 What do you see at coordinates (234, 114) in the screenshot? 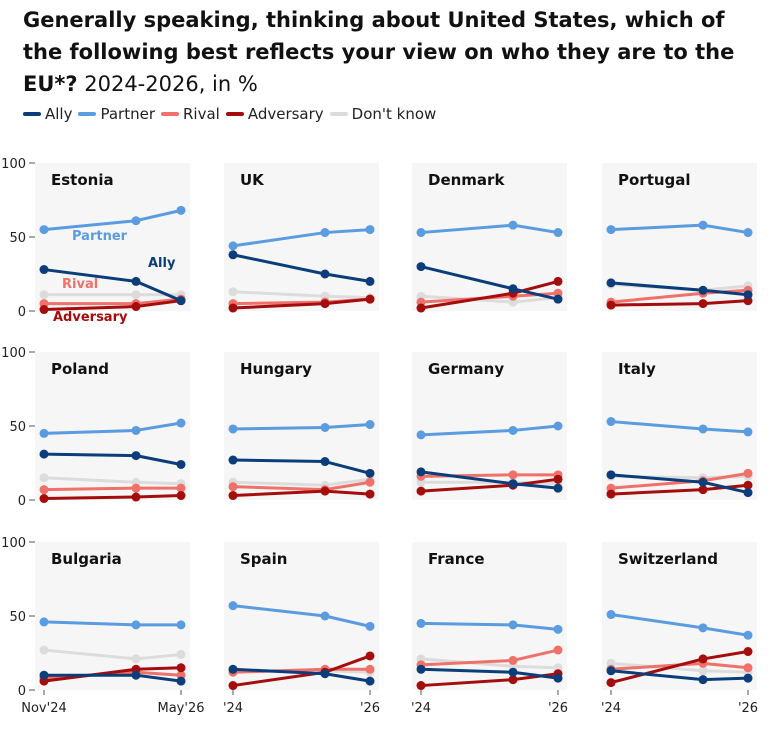
I see `legend-swatch-adversary` at bounding box center [234, 114].